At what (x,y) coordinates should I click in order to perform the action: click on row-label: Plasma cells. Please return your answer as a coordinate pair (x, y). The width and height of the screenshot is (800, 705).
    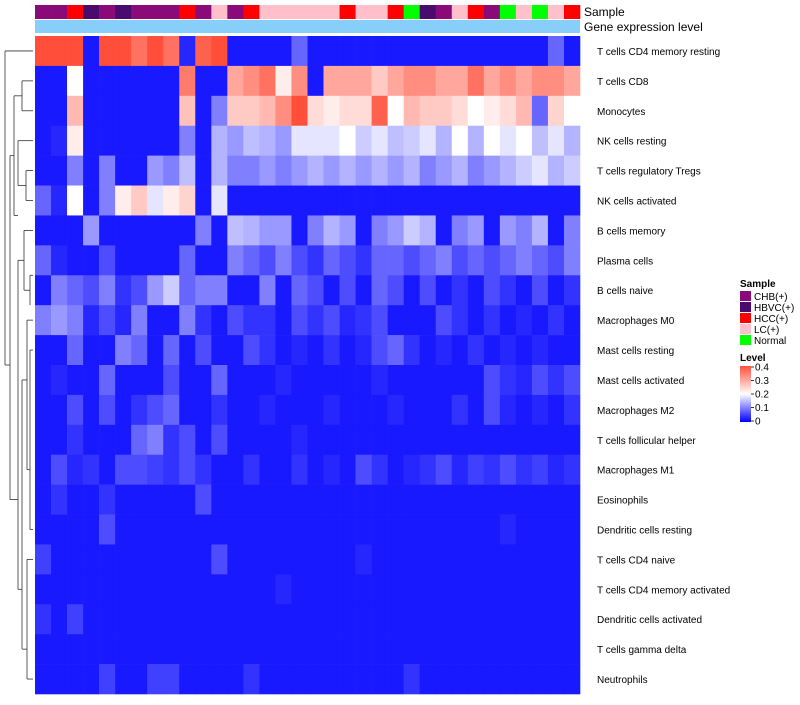
    Looking at the image, I should click on (625, 261).